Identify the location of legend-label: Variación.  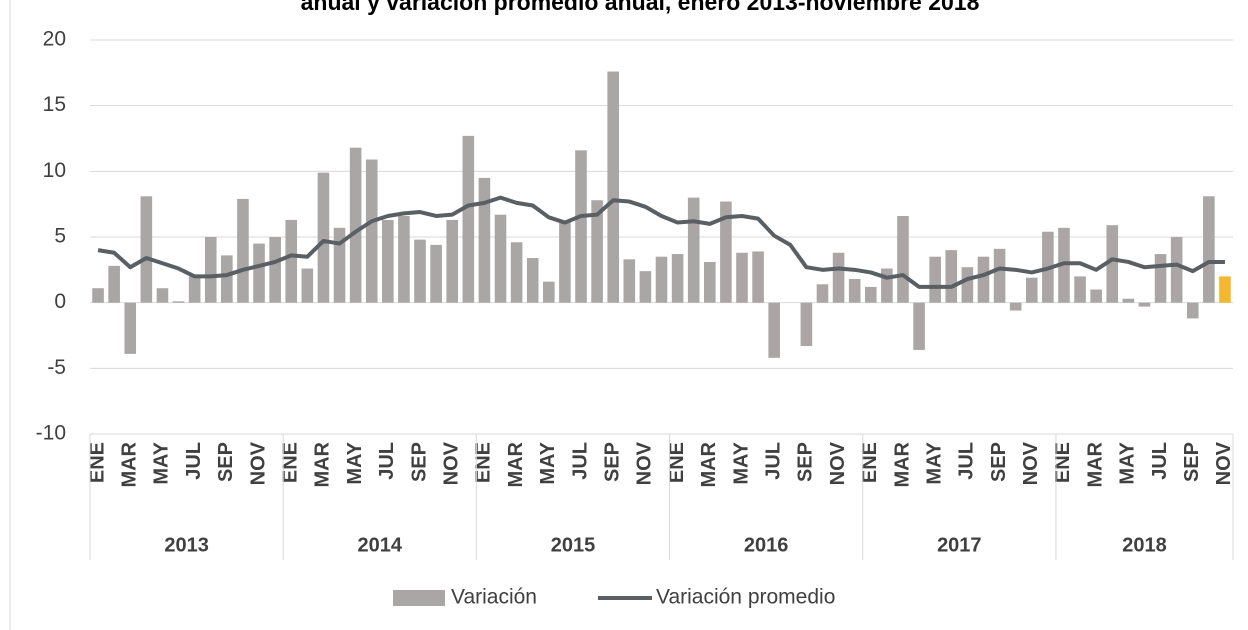
(494, 597).